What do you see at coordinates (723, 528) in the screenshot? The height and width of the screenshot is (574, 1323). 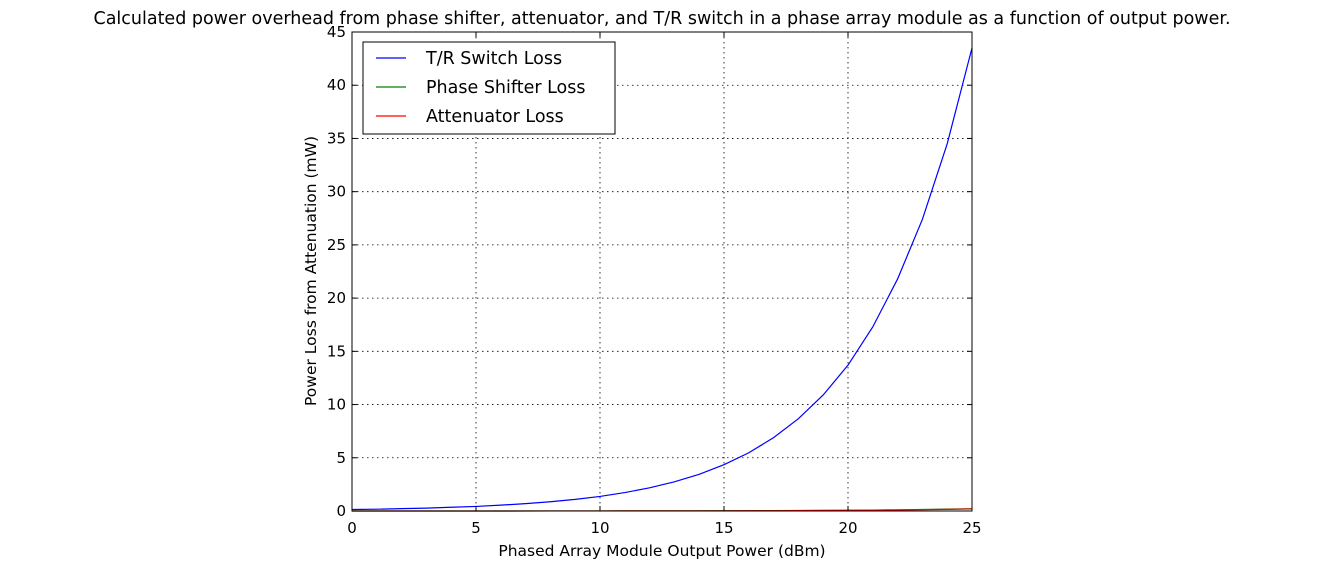 I see `x-tick-label: 15` at bounding box center [723, 528].